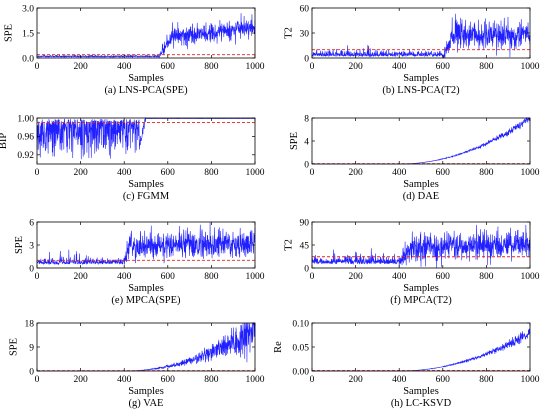 The height and width of the screenshot is (417, 550). What do you see at coordinates (30, 324) in the screenshot?
I see `y-tick-label: 18` at bounding box center [30, 324].